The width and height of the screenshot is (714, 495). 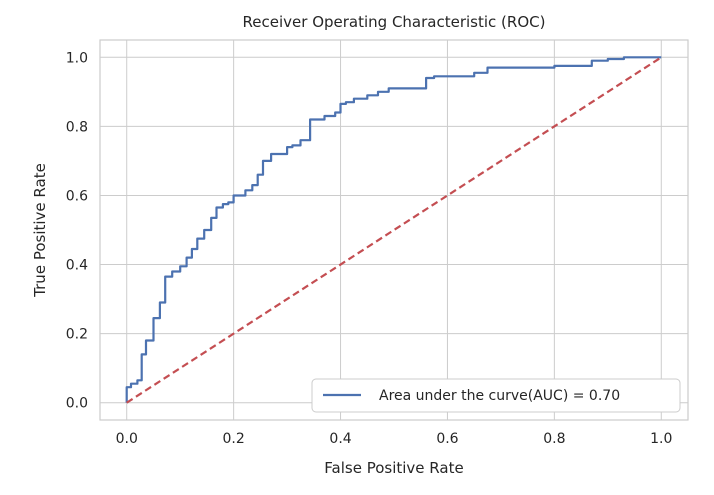 I want to click on x-tick-label: 0.8, so click(x=554, y=439).